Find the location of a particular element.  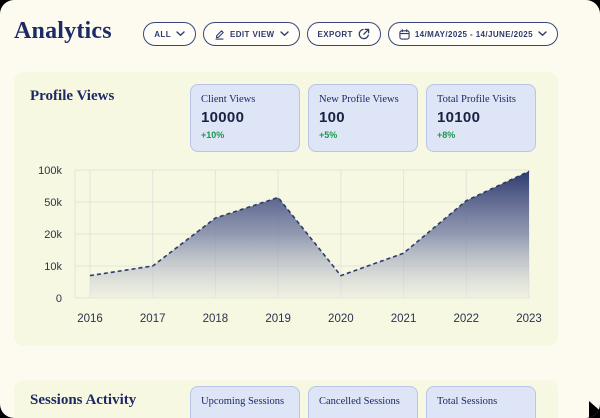

x-axis-tick-label: 2018 is located at coordinates (216, 319).